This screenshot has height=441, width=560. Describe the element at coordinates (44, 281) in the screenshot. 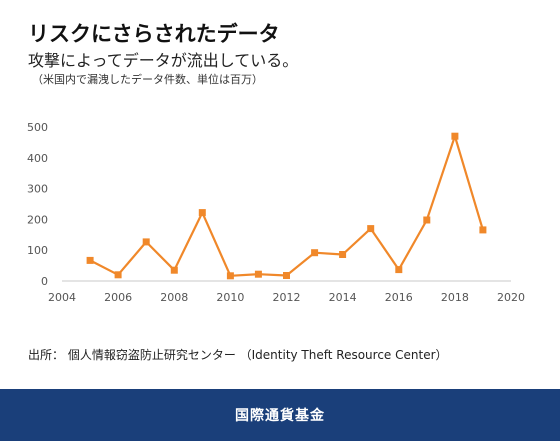

I see `y-tick-label: 0` at that location.